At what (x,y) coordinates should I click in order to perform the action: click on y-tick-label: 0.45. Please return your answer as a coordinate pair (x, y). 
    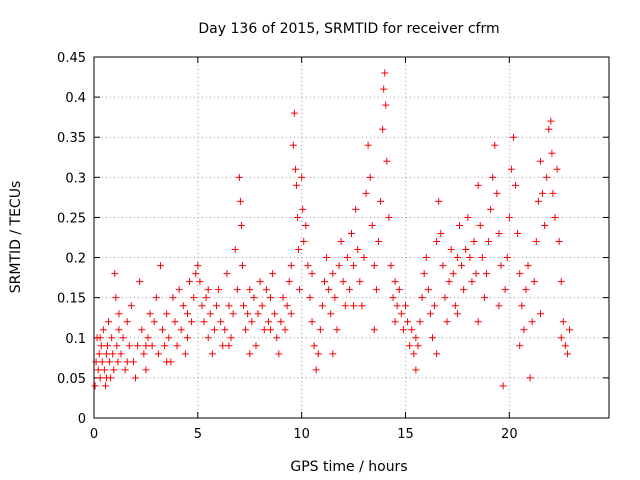
    Looking at the image, I should click on (71, 58).